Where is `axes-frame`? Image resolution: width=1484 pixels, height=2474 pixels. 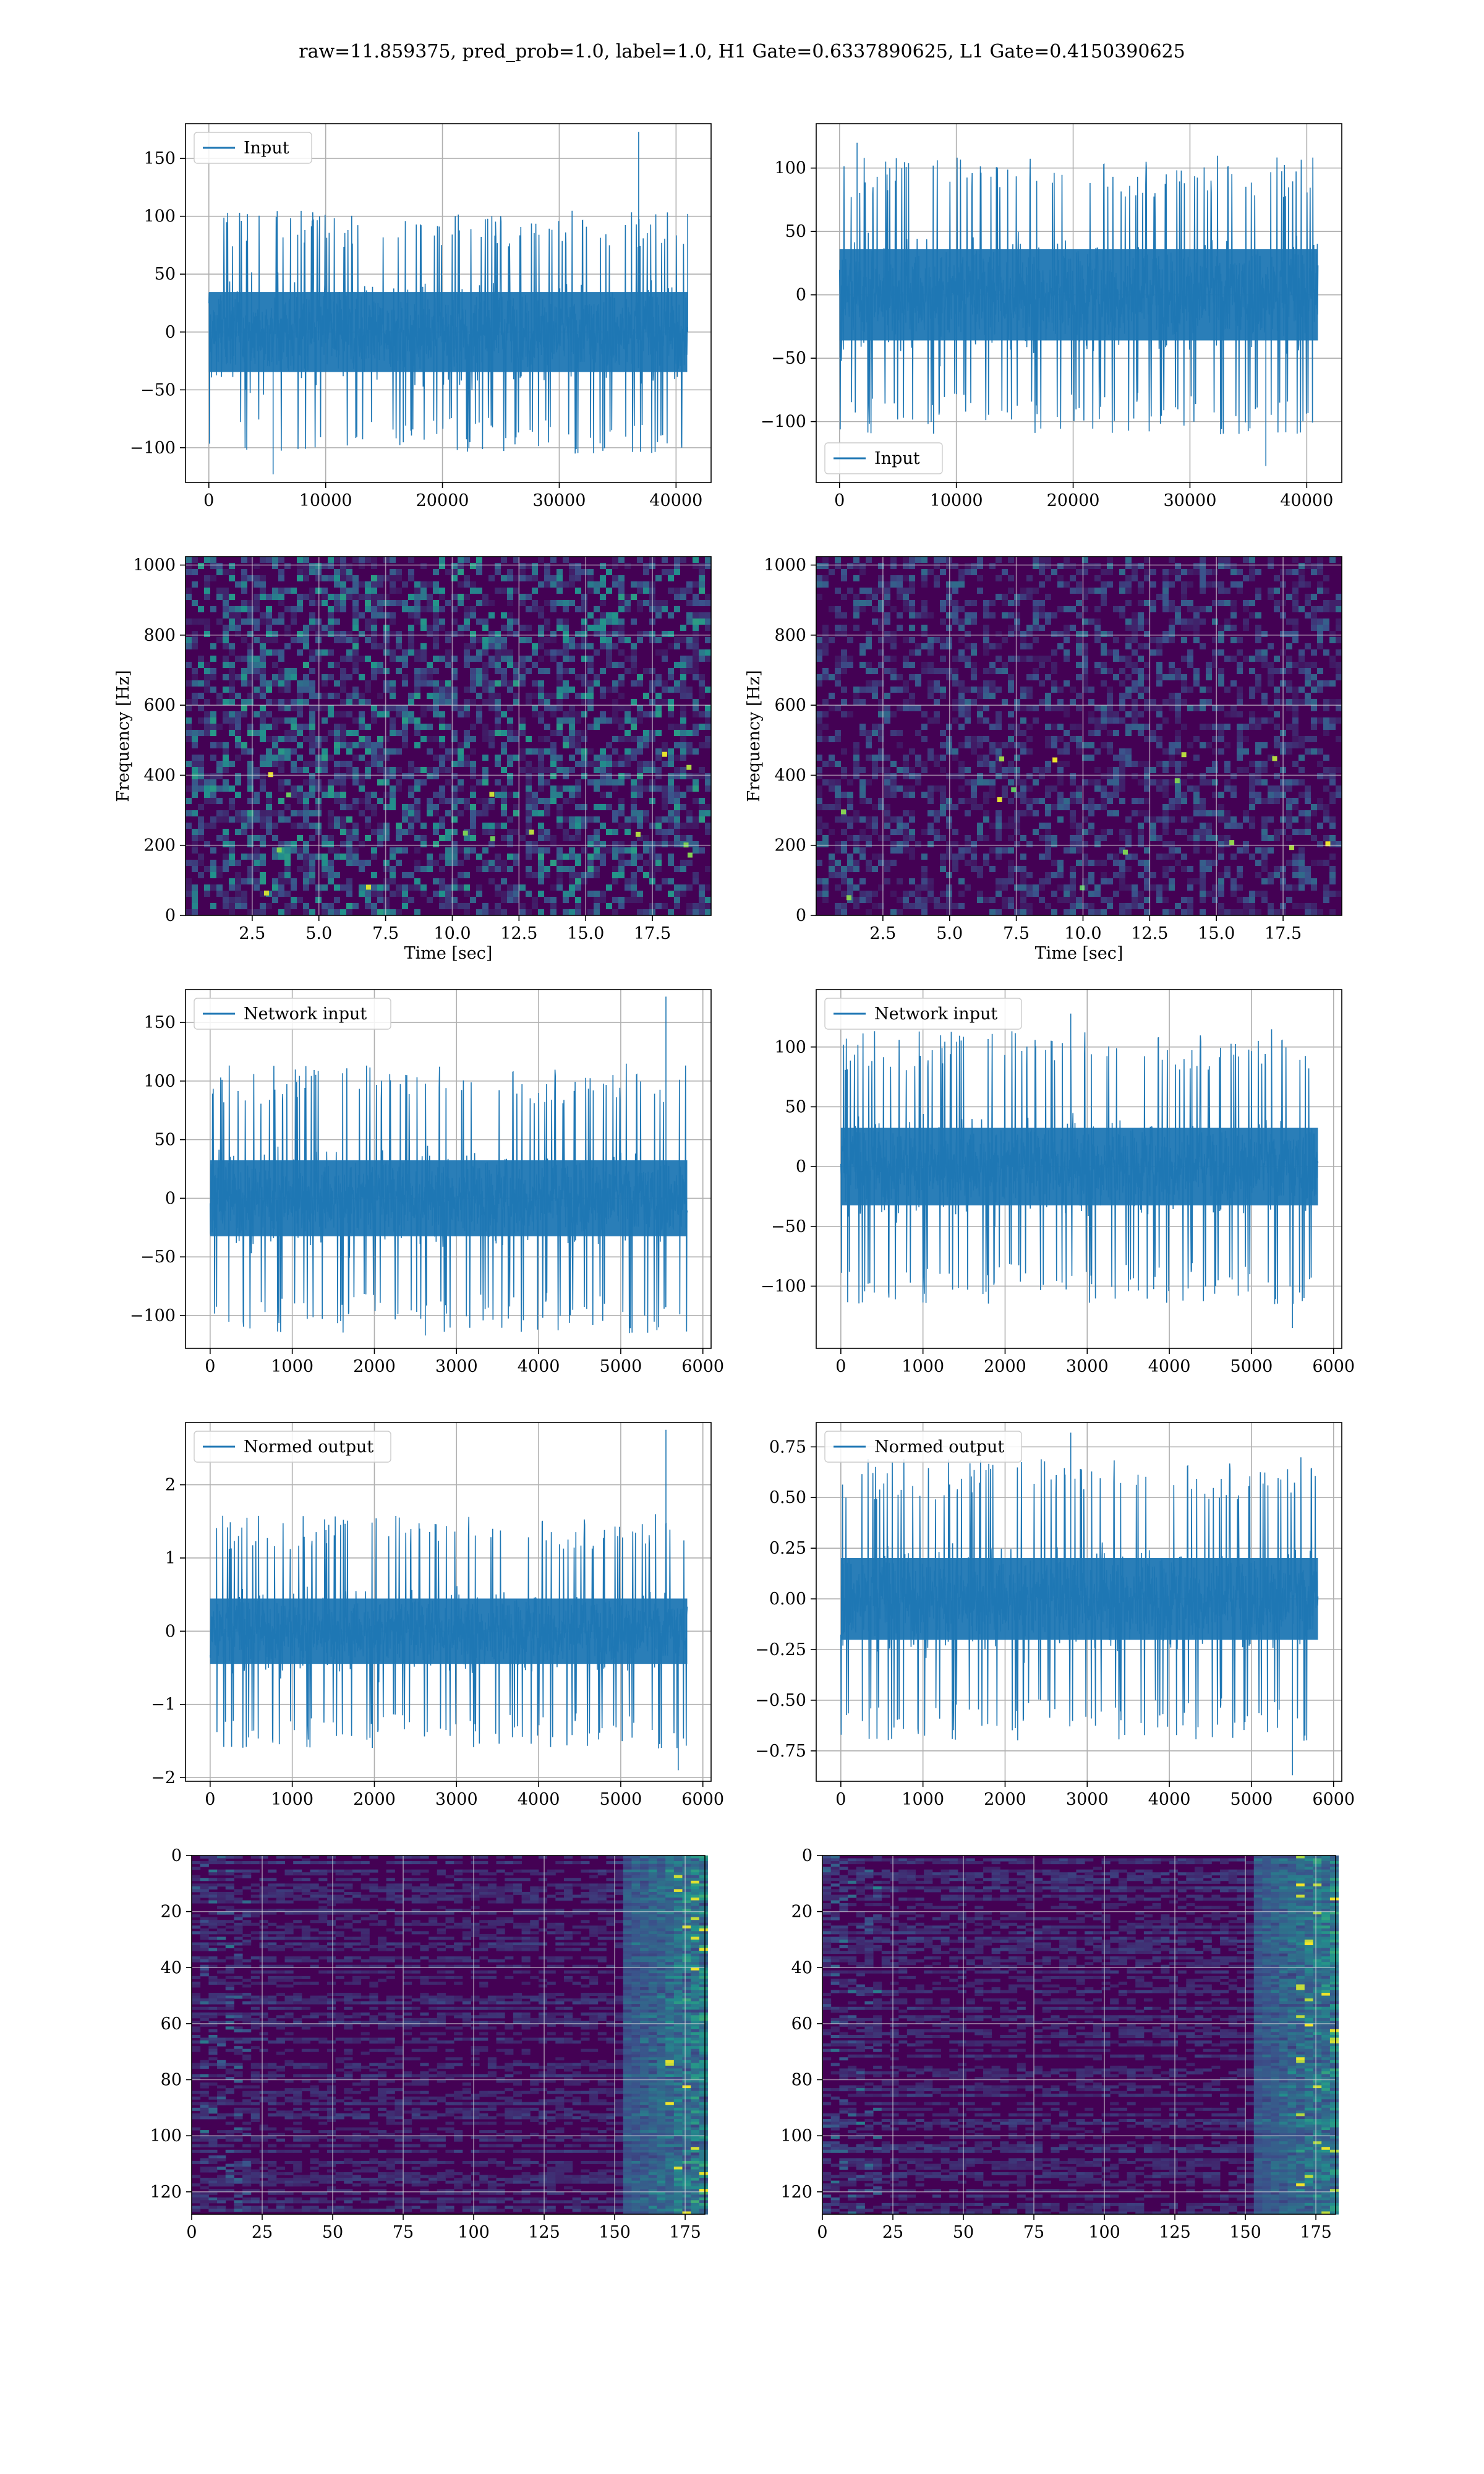
axes-frame is located at coordinates (1079, 736).